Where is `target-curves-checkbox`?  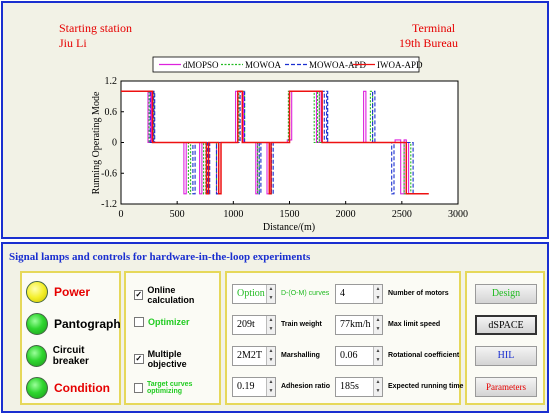
target-curves-checkbox is located at coordinates (138, 388).